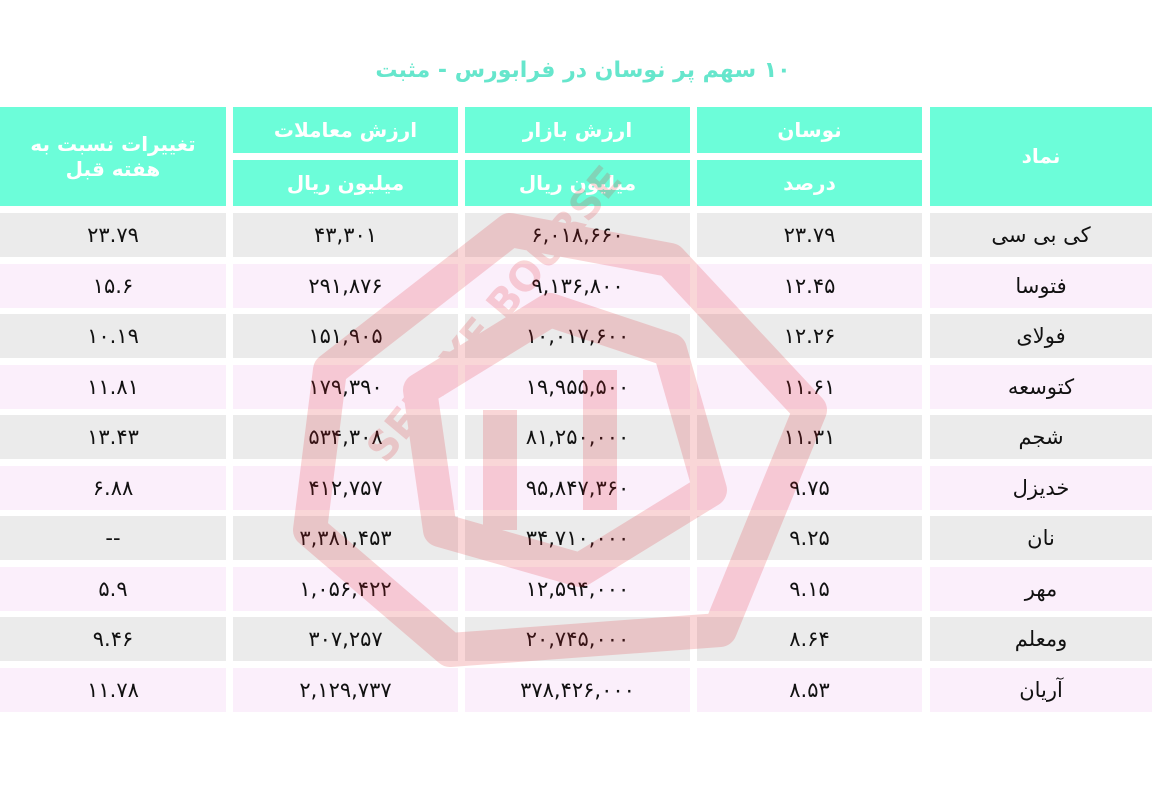  I want to click on cell-volatility: ۹.۱۵, so click(809, 588).